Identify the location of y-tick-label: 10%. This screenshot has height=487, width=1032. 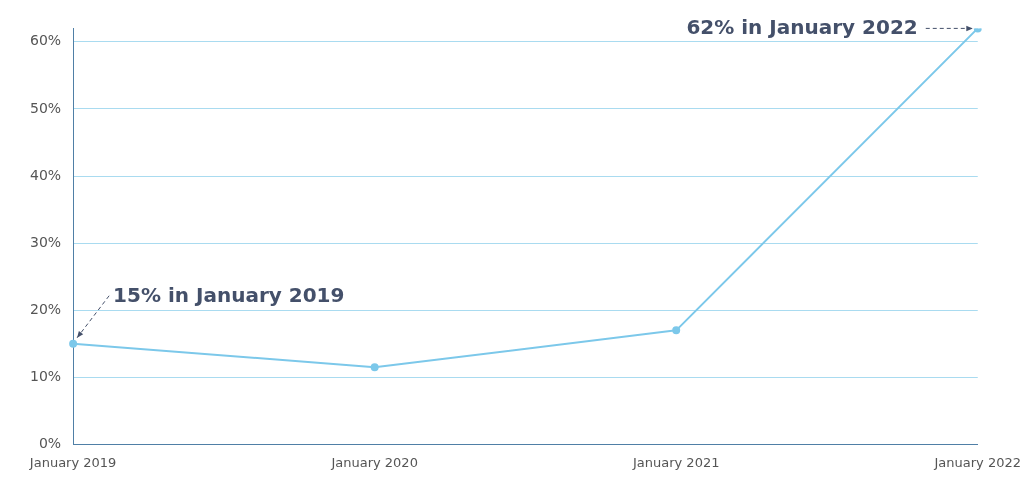
(45, 375).